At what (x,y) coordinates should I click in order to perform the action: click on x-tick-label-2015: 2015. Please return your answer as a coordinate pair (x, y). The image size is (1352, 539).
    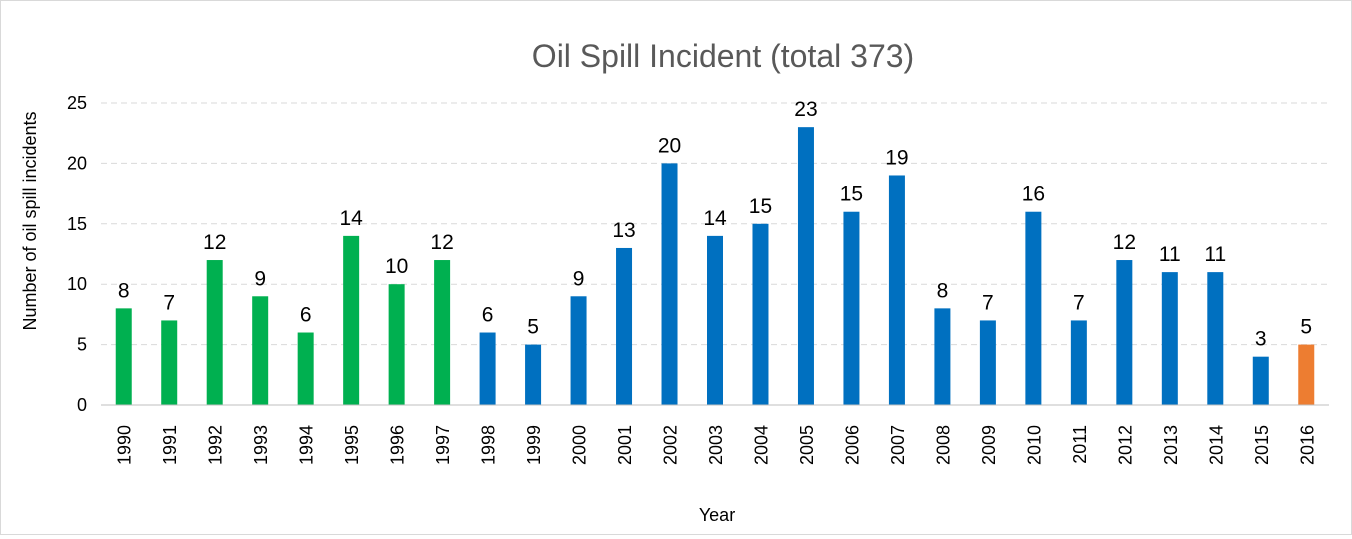
    Looking at the image, I should click on (1262, 445).